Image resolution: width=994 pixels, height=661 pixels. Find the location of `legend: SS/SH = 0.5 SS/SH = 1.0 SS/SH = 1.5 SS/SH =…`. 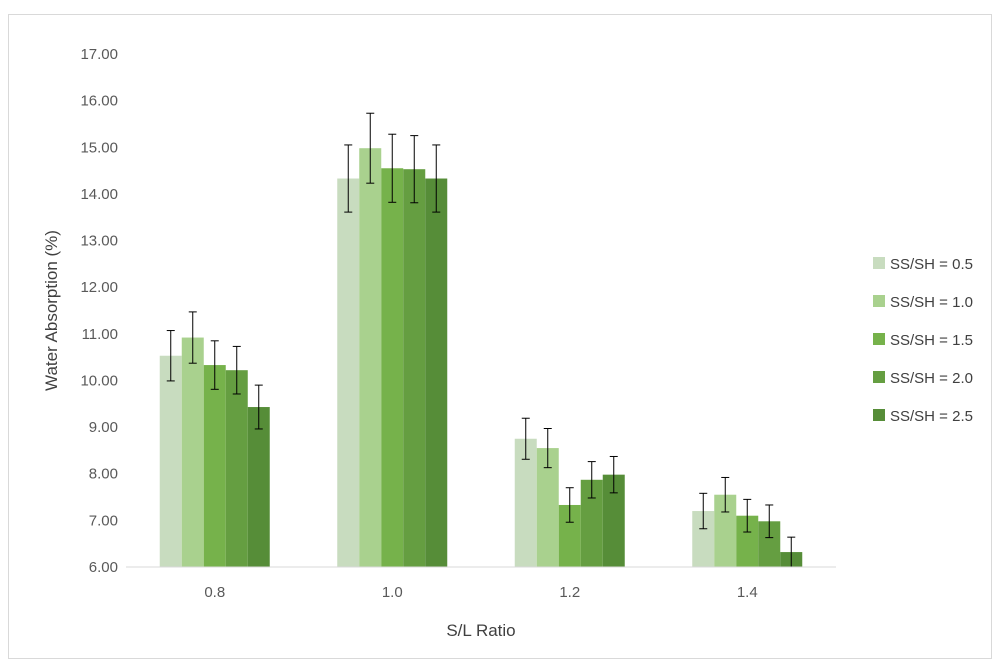

legend: SS/SH = 0.5 SS/SH = 1.0 SS/SH = 1.5 SS/SH =… is located at coordinates (923, 340).